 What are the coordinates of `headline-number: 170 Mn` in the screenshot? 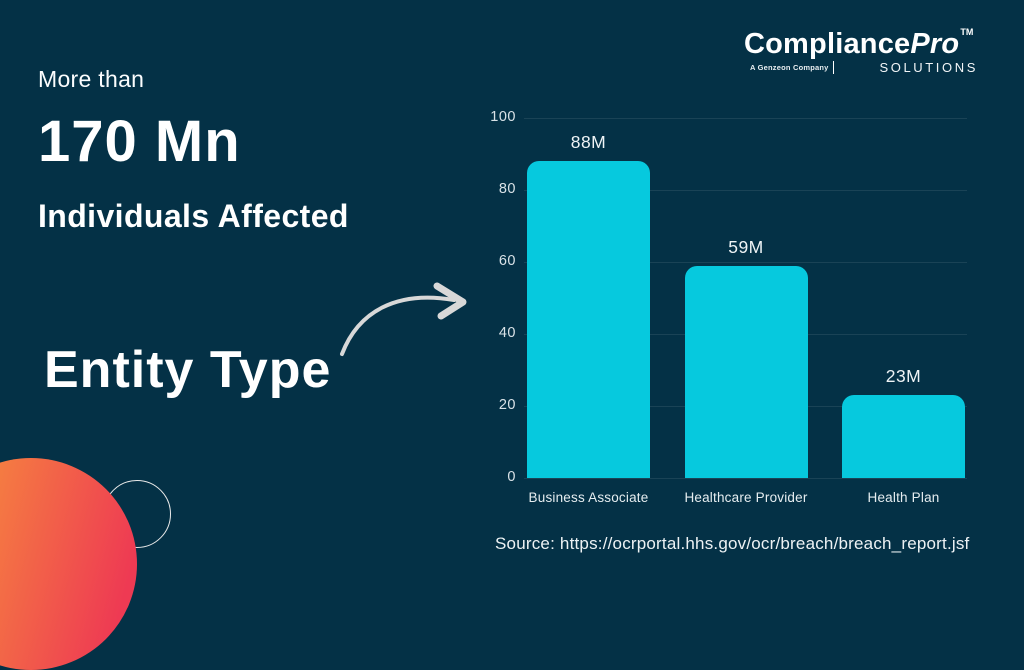 It's located at (139, 141).